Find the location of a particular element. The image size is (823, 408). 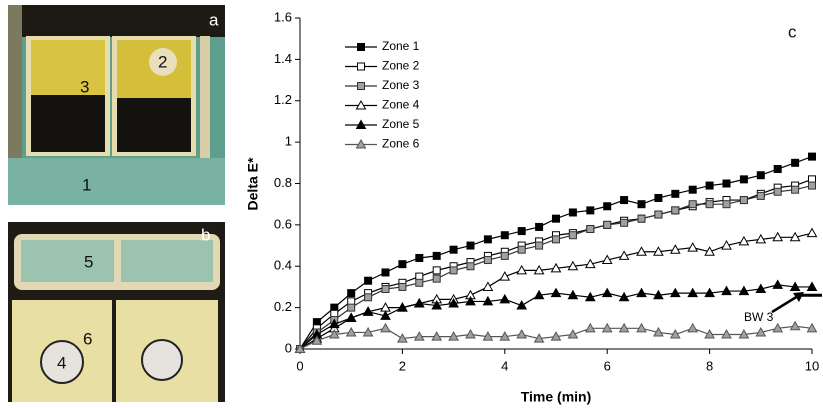

legend-label: Zone 3 is located at coordinates (401, 85).